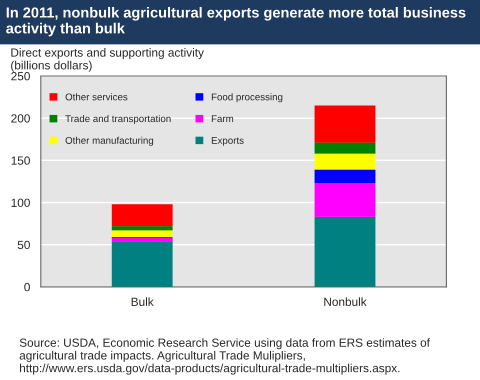 The height and width of the screenshot is (380, 480). What do you see at coordinates (24, 245) in the screenshot?
I see `y-tick-label: 50` at bounding box center [24, 245].